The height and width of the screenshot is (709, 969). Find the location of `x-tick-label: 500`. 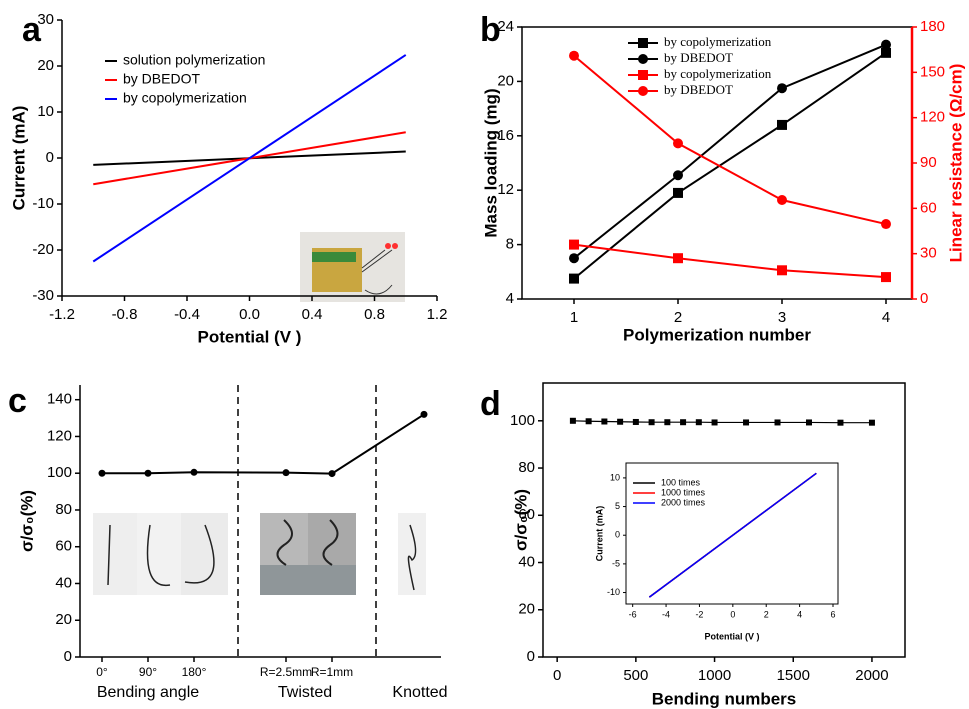

x-tick-label: 500 is located at coordinates (635, 675).